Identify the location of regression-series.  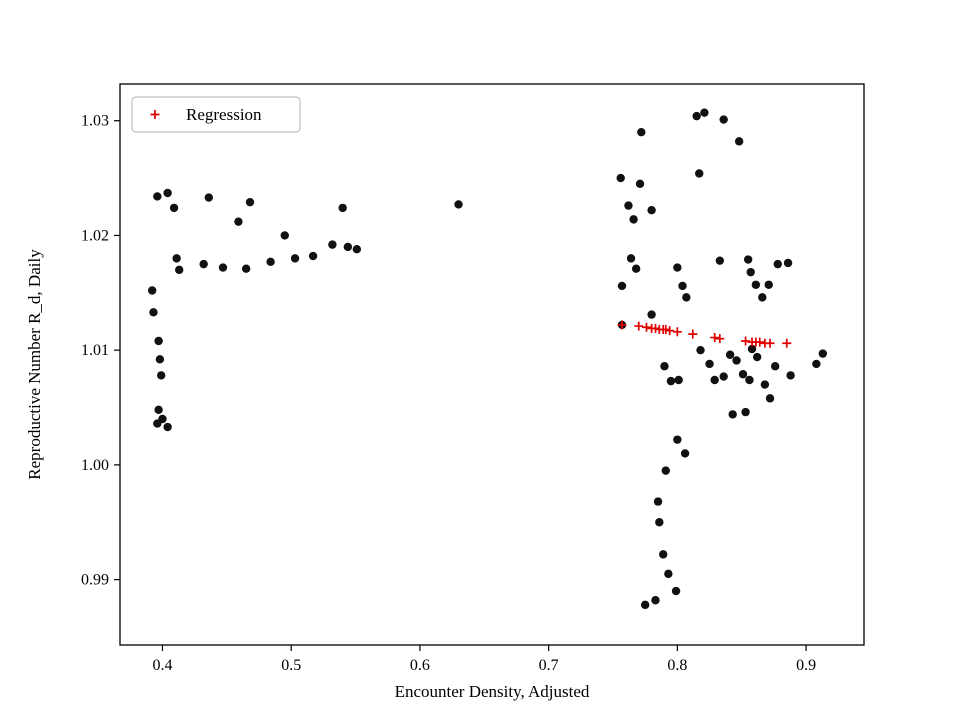
(704, 334).